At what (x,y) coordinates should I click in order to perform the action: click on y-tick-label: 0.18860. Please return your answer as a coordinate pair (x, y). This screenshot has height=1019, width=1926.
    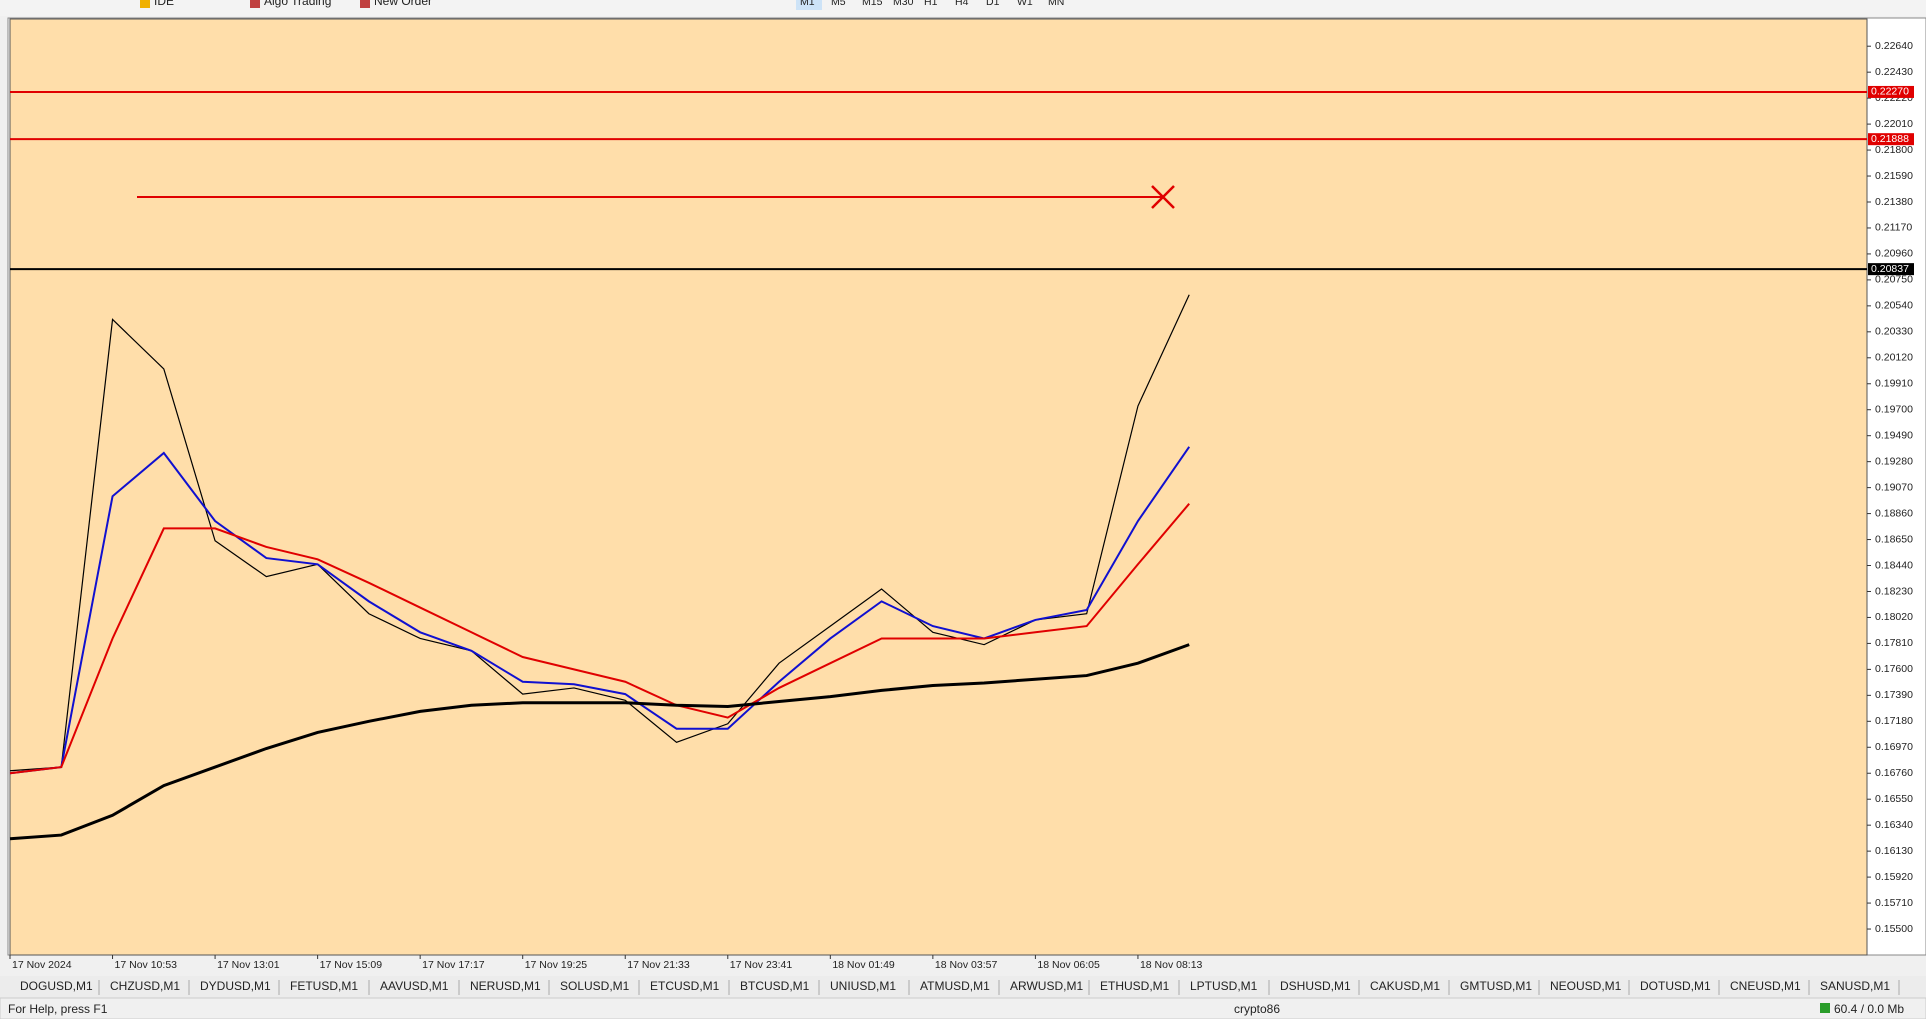
    Looking at the image, I should click on (1894, 513).